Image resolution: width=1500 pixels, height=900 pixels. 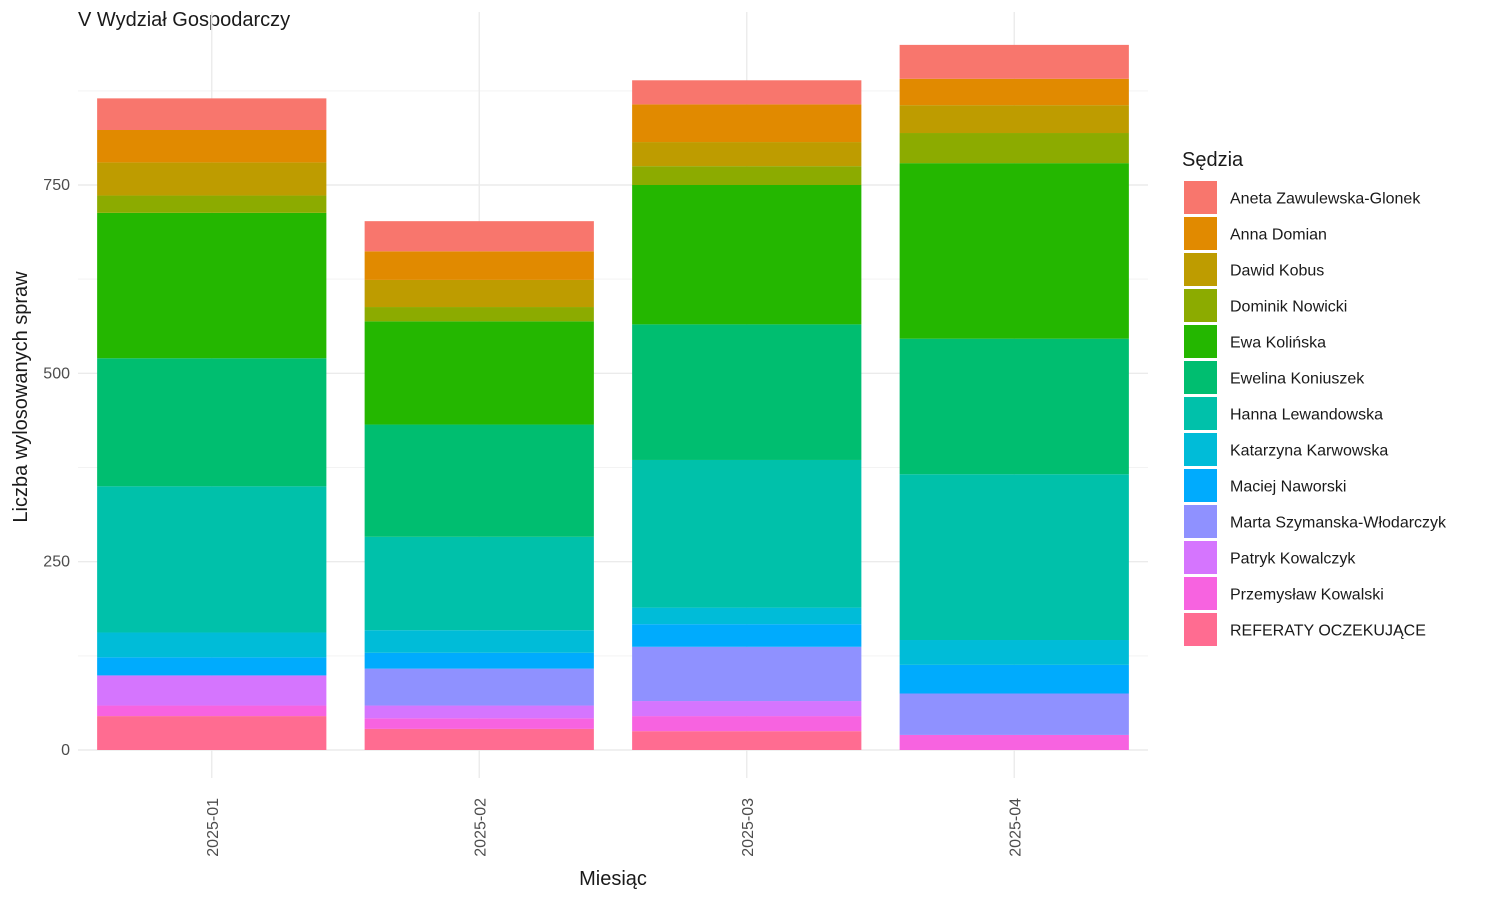 What do you see at coordinates (1288, 307) in the screenshot?
I see `legend-label: Dominik Nowicki` at bounding box center [1288, 307].